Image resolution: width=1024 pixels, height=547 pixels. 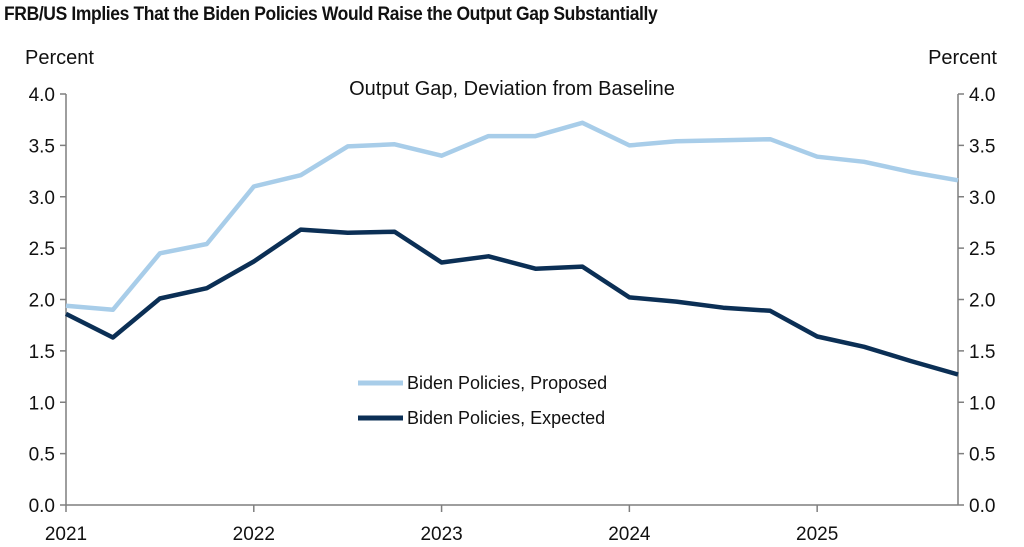 I want to click on chart-subtitle: Output Gap, Deviation from Baseline, so click(x=512, y=89).